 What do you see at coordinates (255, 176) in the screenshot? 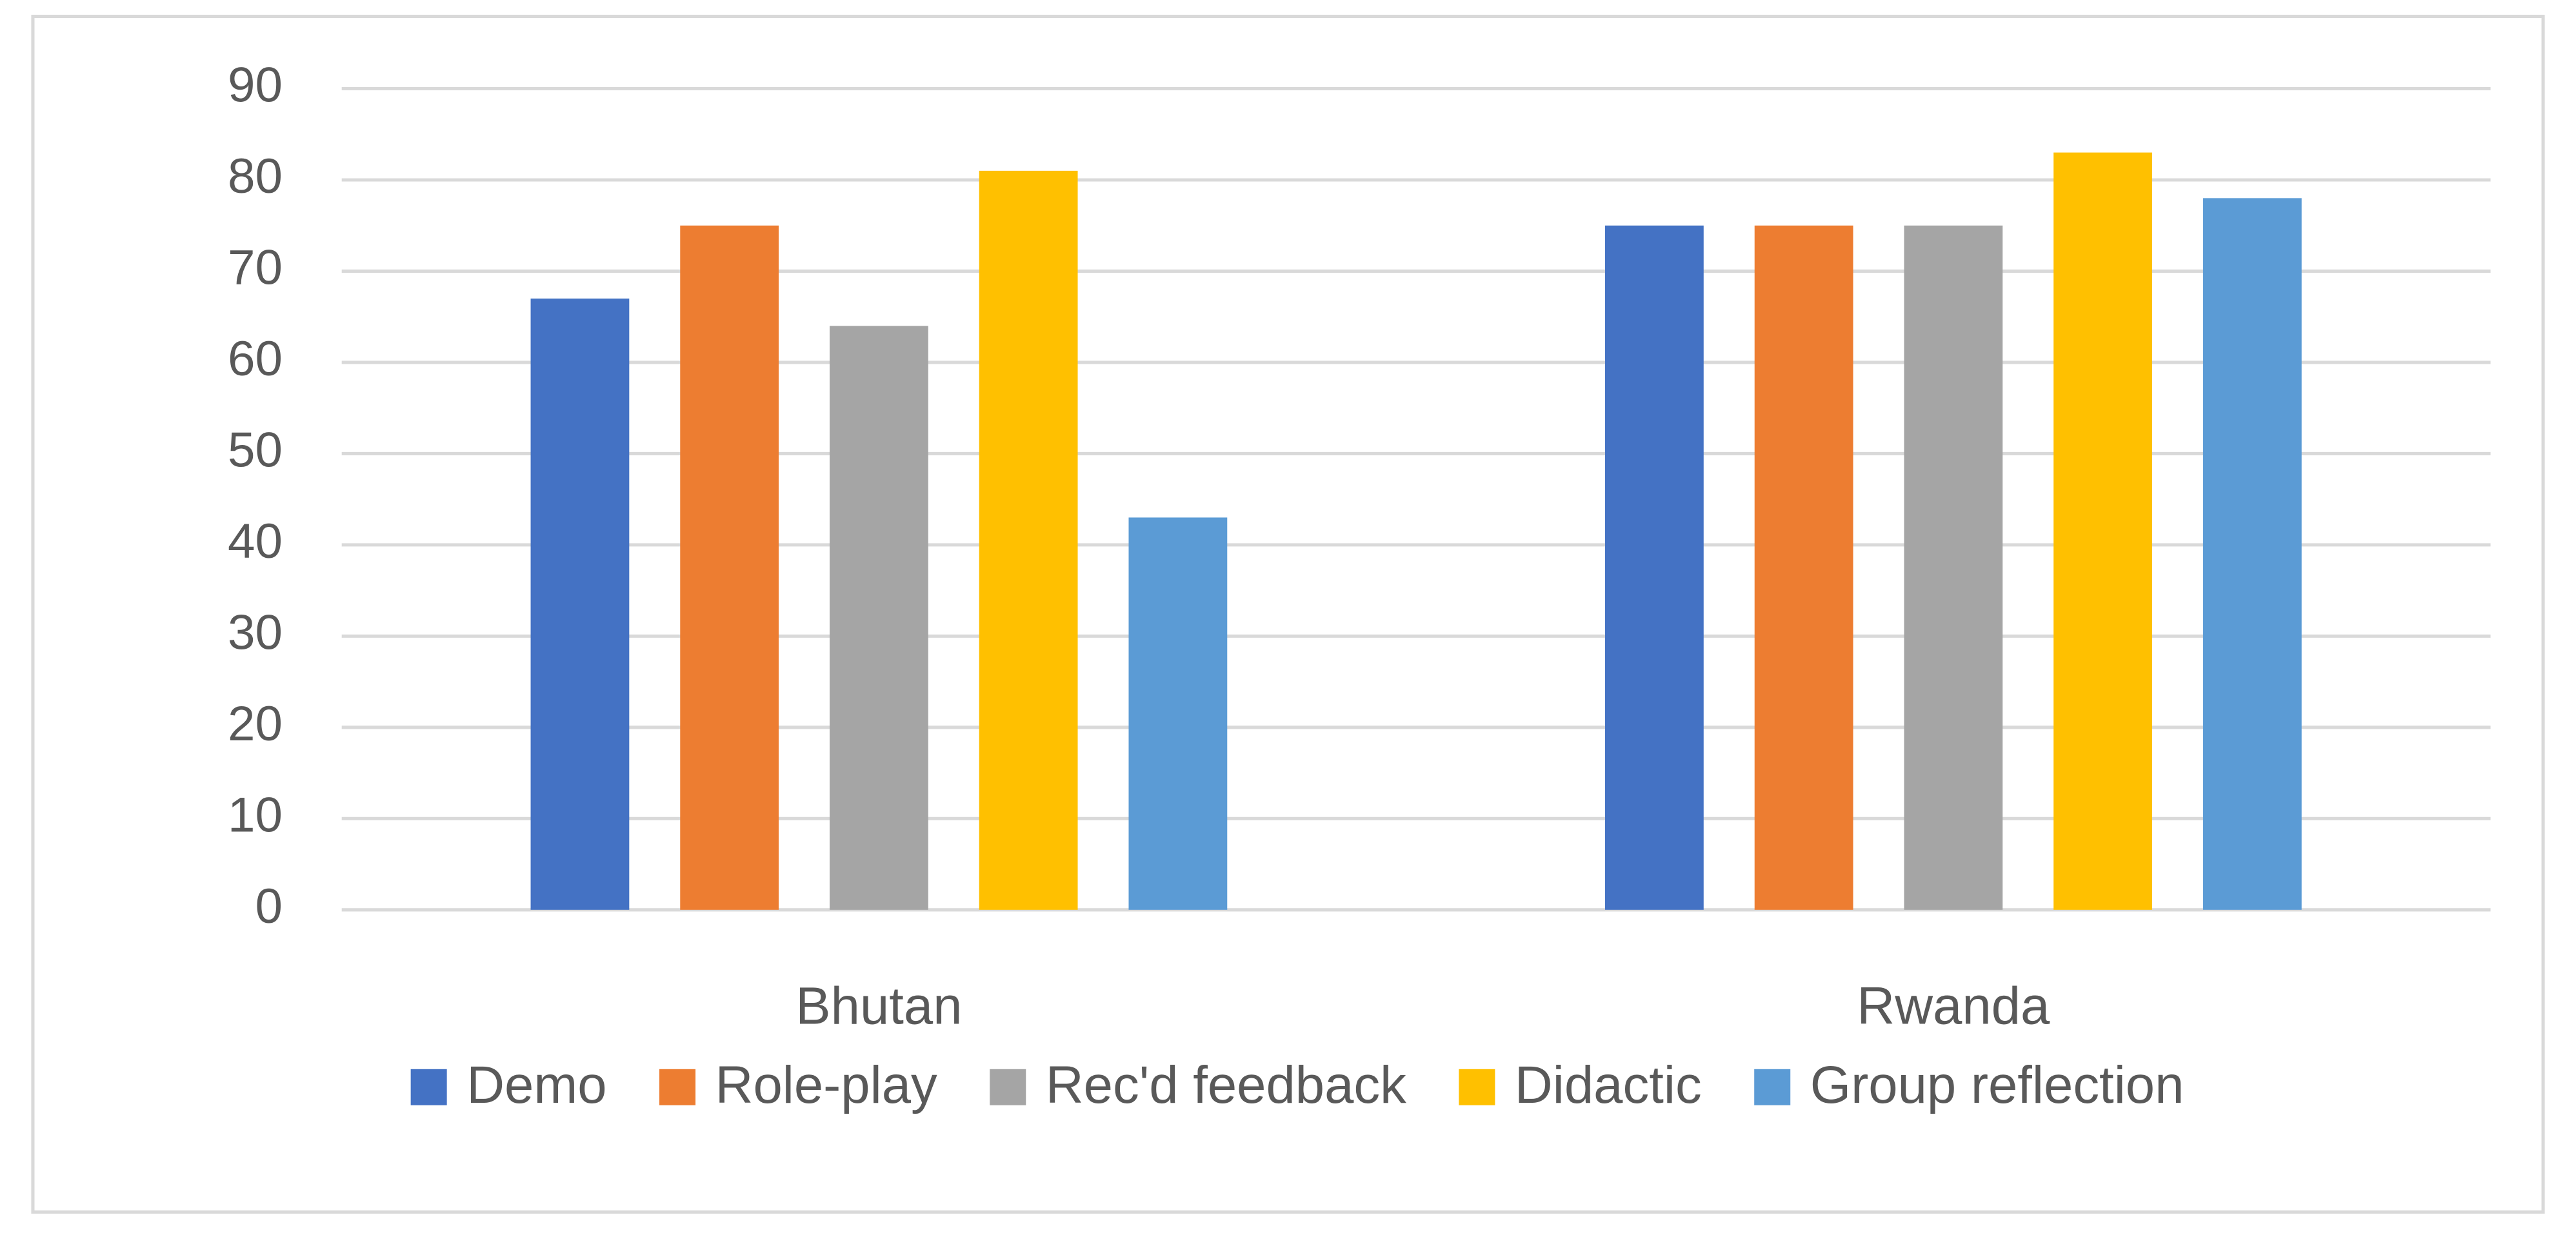
I see `y-tick-label: 80` at bounding box center [255, 176].